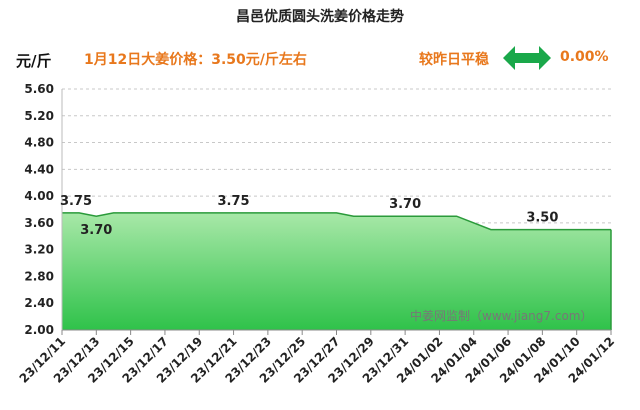  Describe the element at coordinates (39, 169) in the screenshot. I see `y-tick-label: 4.40` at that location.